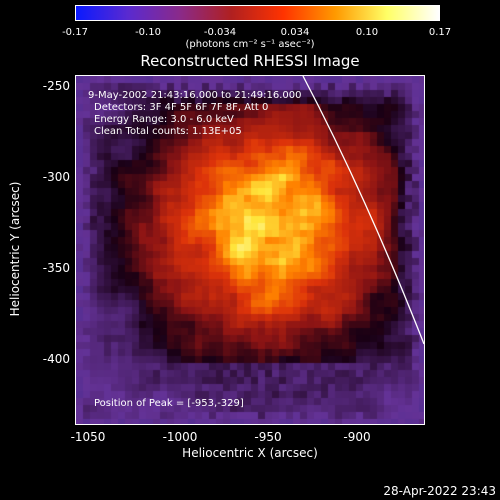  I want to click on x-axis-label: Heliocentric X (arcsec), so click(250, 453).